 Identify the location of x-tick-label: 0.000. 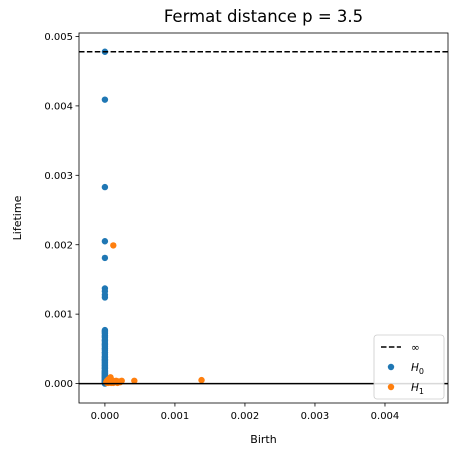
(105, 416).